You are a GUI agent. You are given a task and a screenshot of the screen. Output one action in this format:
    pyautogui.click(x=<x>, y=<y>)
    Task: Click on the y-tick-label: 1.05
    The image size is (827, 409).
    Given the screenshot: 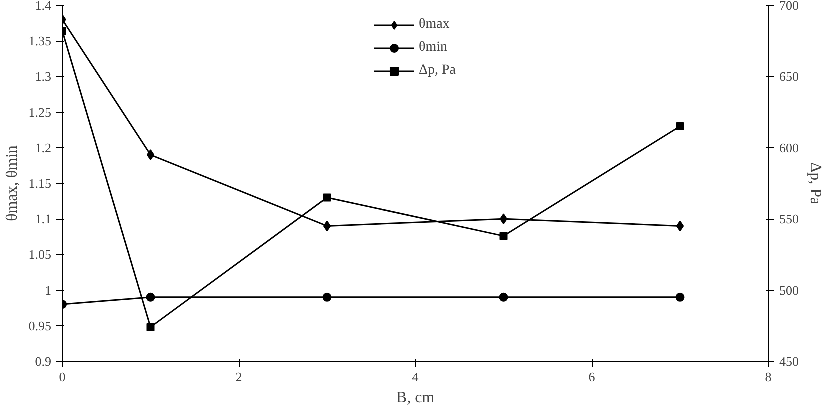 What is the action you would take?
    pyautogui.click(x=40, y=254)
    